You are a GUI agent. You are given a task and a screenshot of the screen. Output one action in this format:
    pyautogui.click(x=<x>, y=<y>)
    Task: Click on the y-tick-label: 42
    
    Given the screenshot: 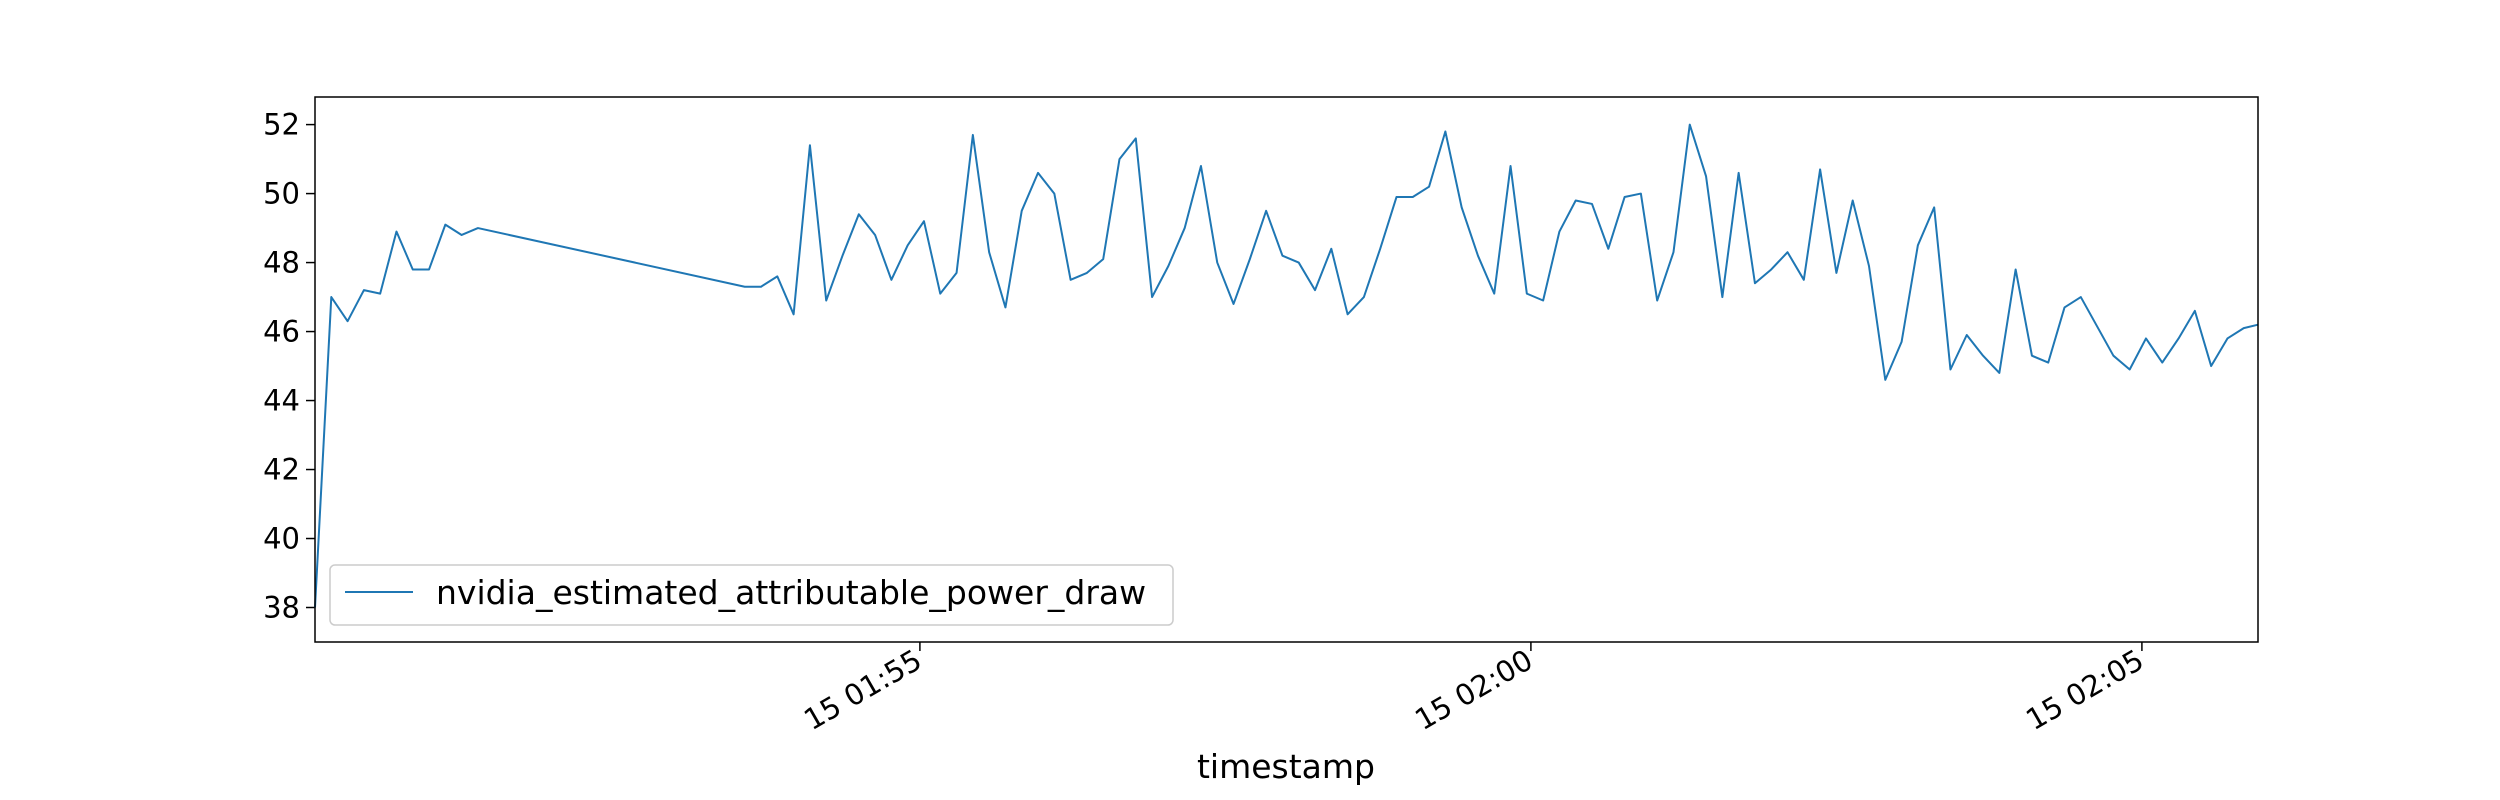 What is the action you would take?
    pyautogui.click(x=281, y=470)
    